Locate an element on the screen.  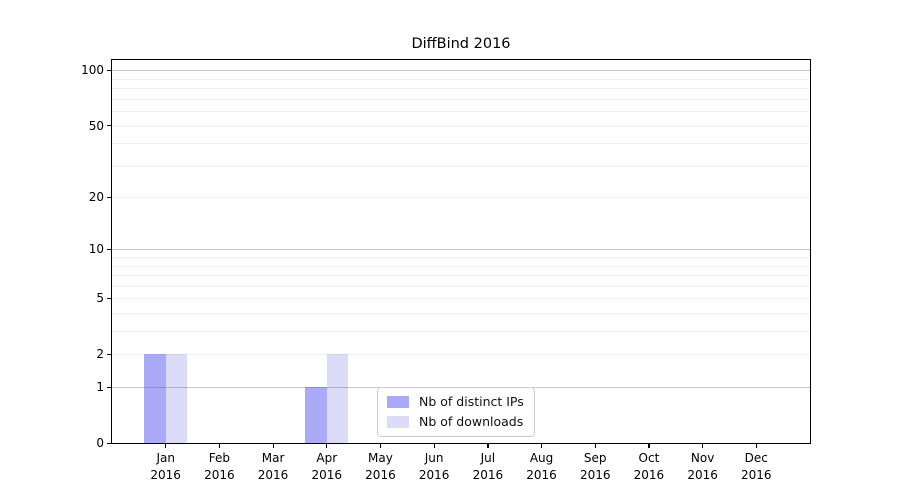
x-tick-label-month: Nov is located at coordinates (702, 458).